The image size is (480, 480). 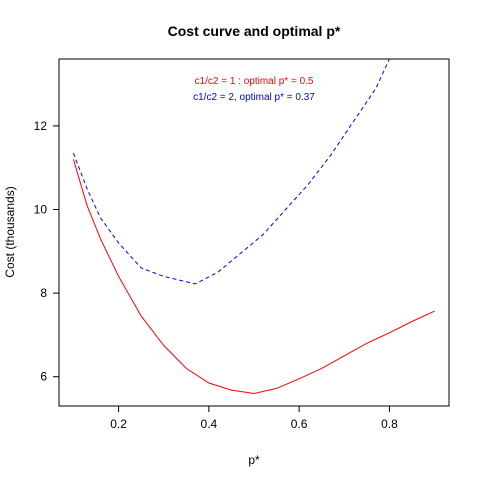 I want to click on x-tick-label: 0.4, so click(x=209, y=424).